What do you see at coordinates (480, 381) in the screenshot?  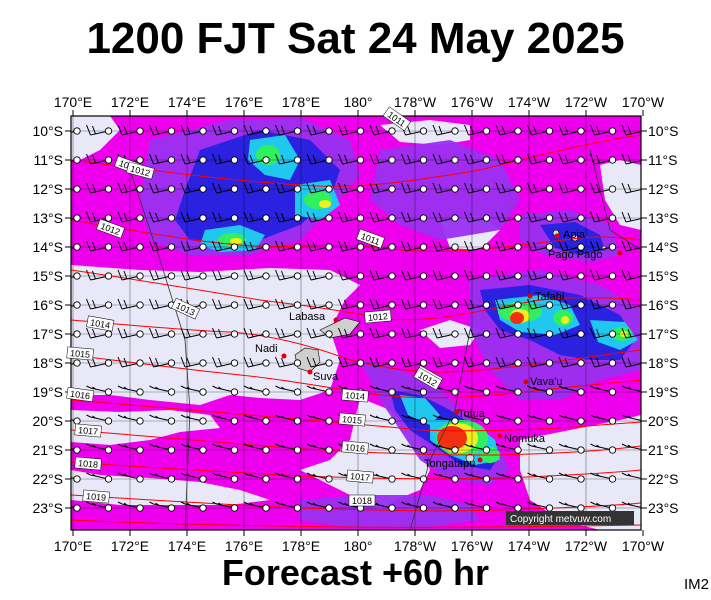 I see `rain-red` at bounding box center [480, 381].